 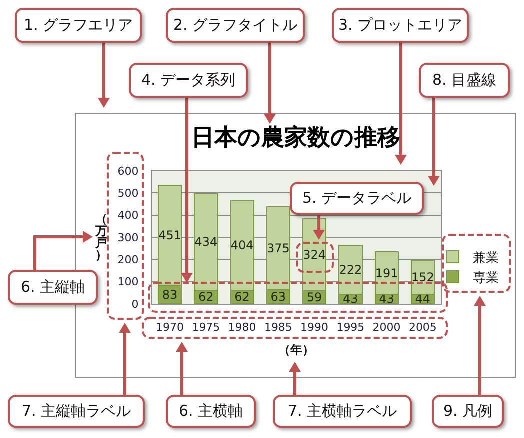 I want to click on data-label: 434, so click(x=206, y=242).